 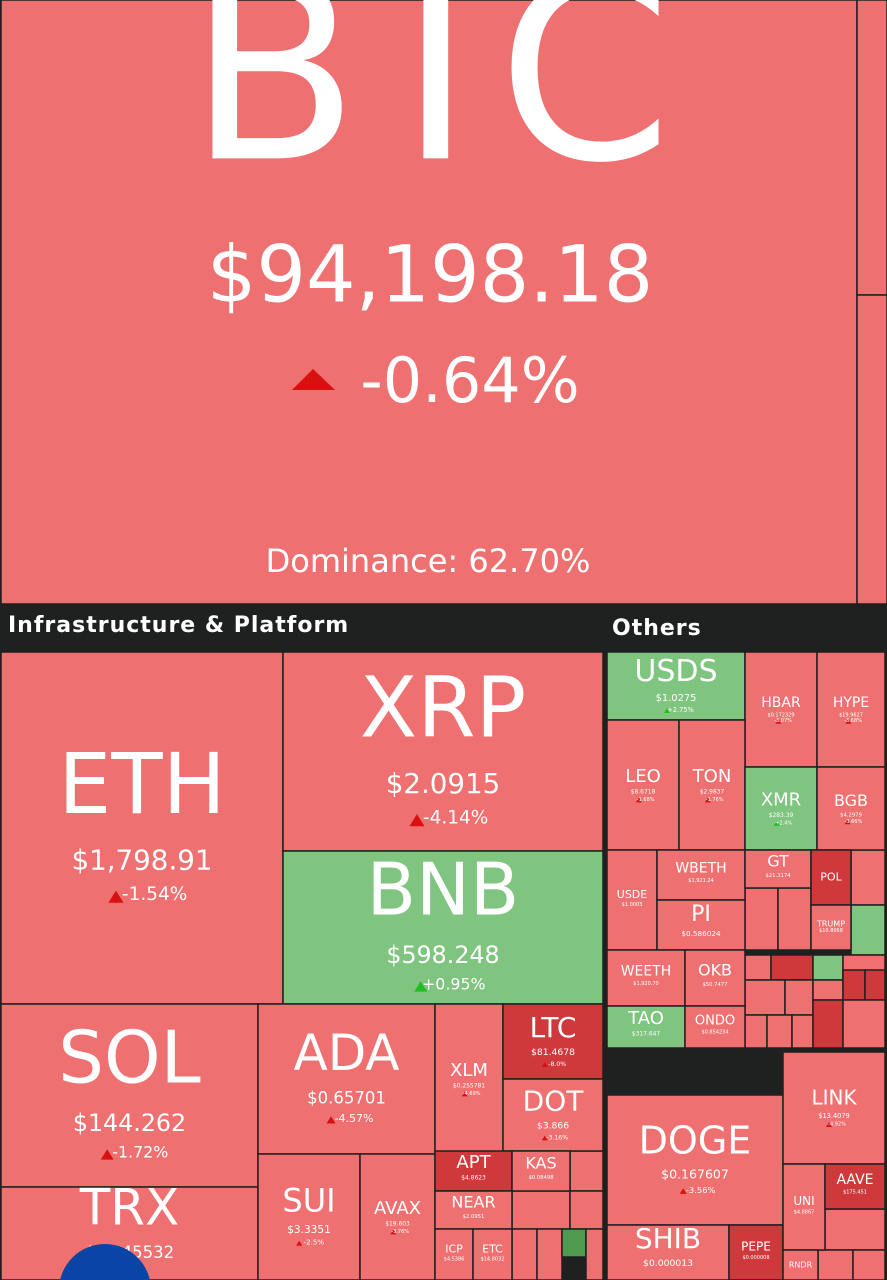 What do you see at coordinates (154, 894) in the screenshot?
I see `coin-change: -1.54%` at bounding box center [154, 894].